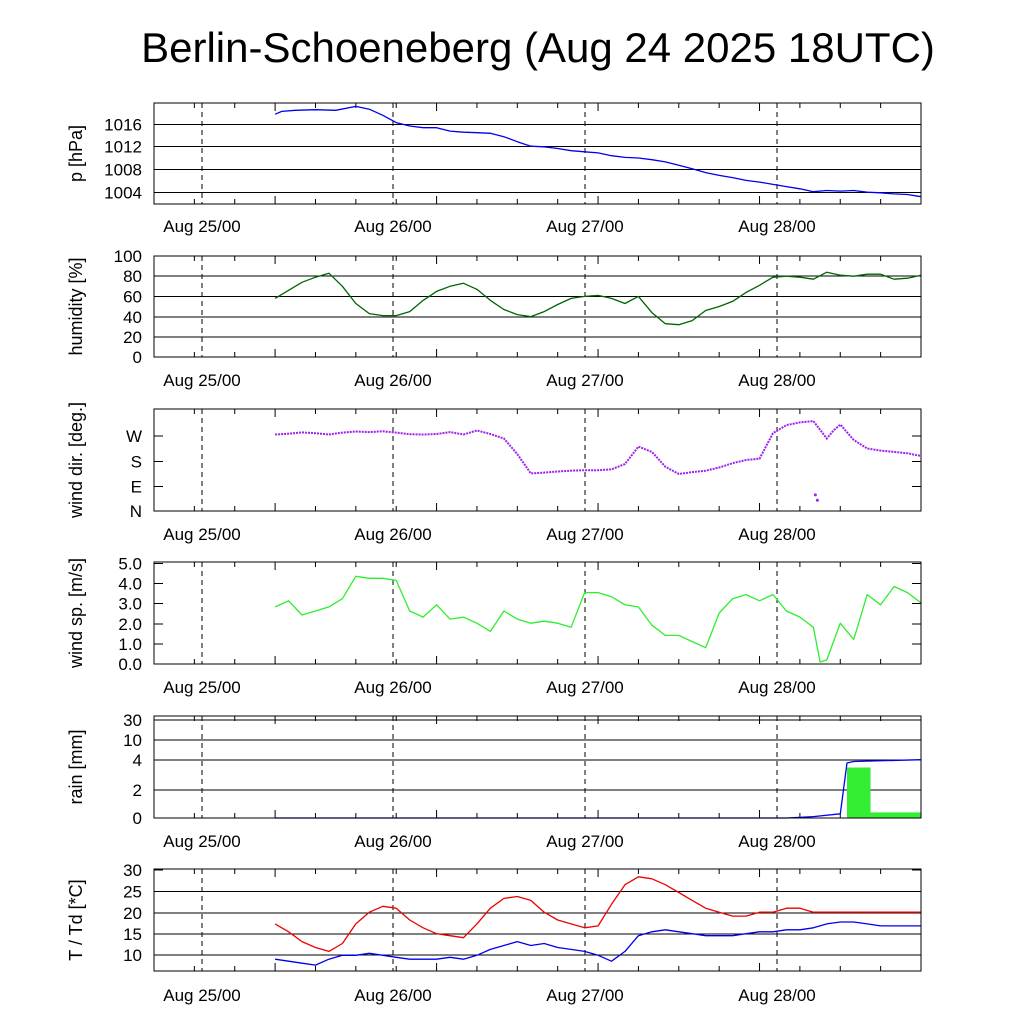 This screenshot has width=1024, height=1024. I want to click on y-tick-label: 1008, so click(123, 170).